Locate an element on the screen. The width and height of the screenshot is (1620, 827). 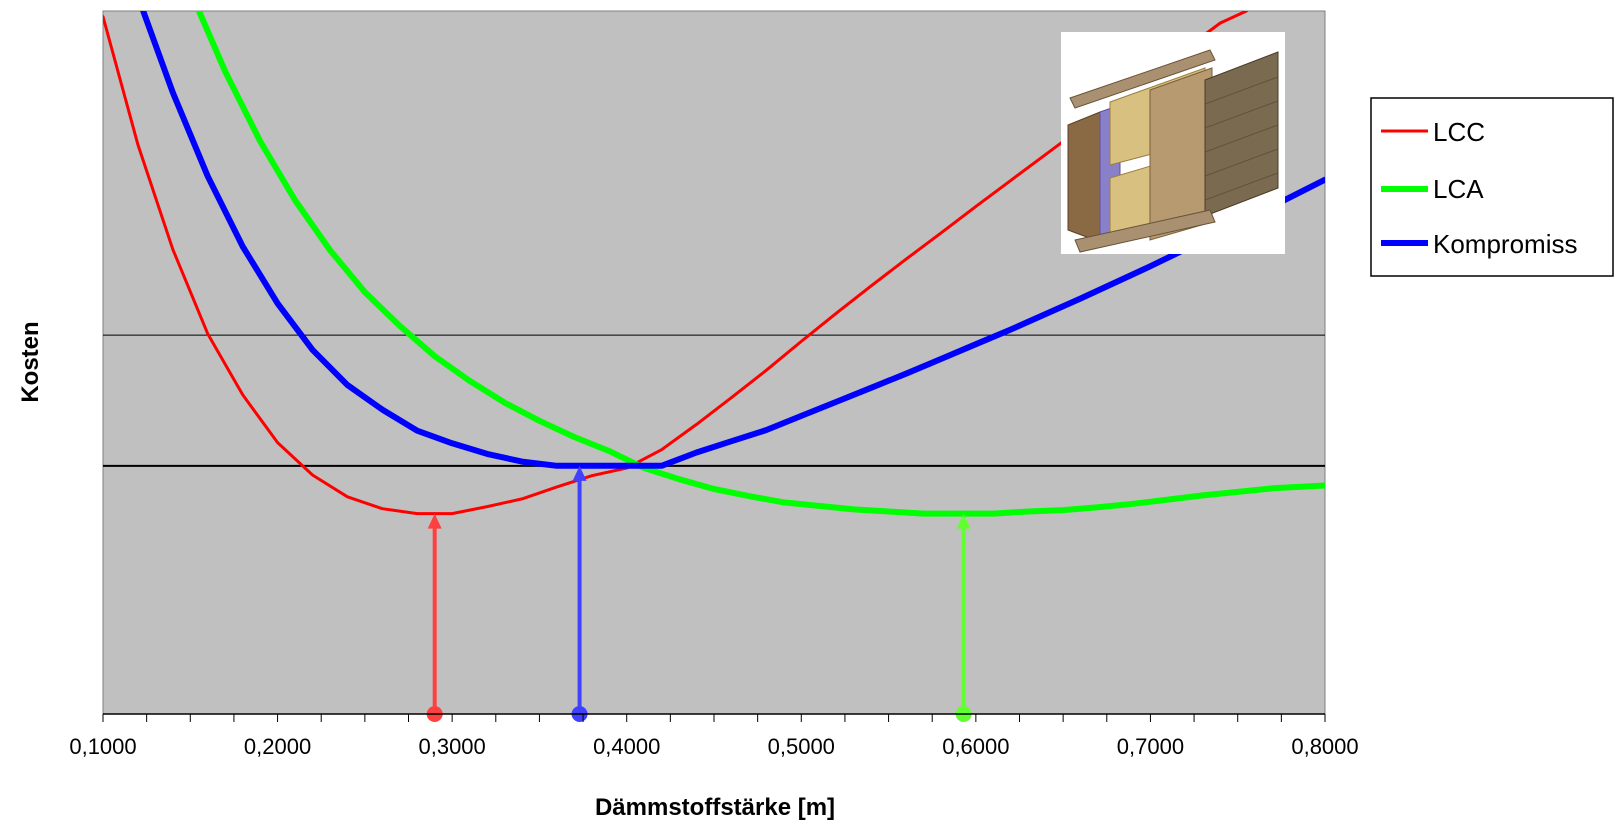
legend-label-kompromiss: Kompromiss is located at coordinates (1505, 244).